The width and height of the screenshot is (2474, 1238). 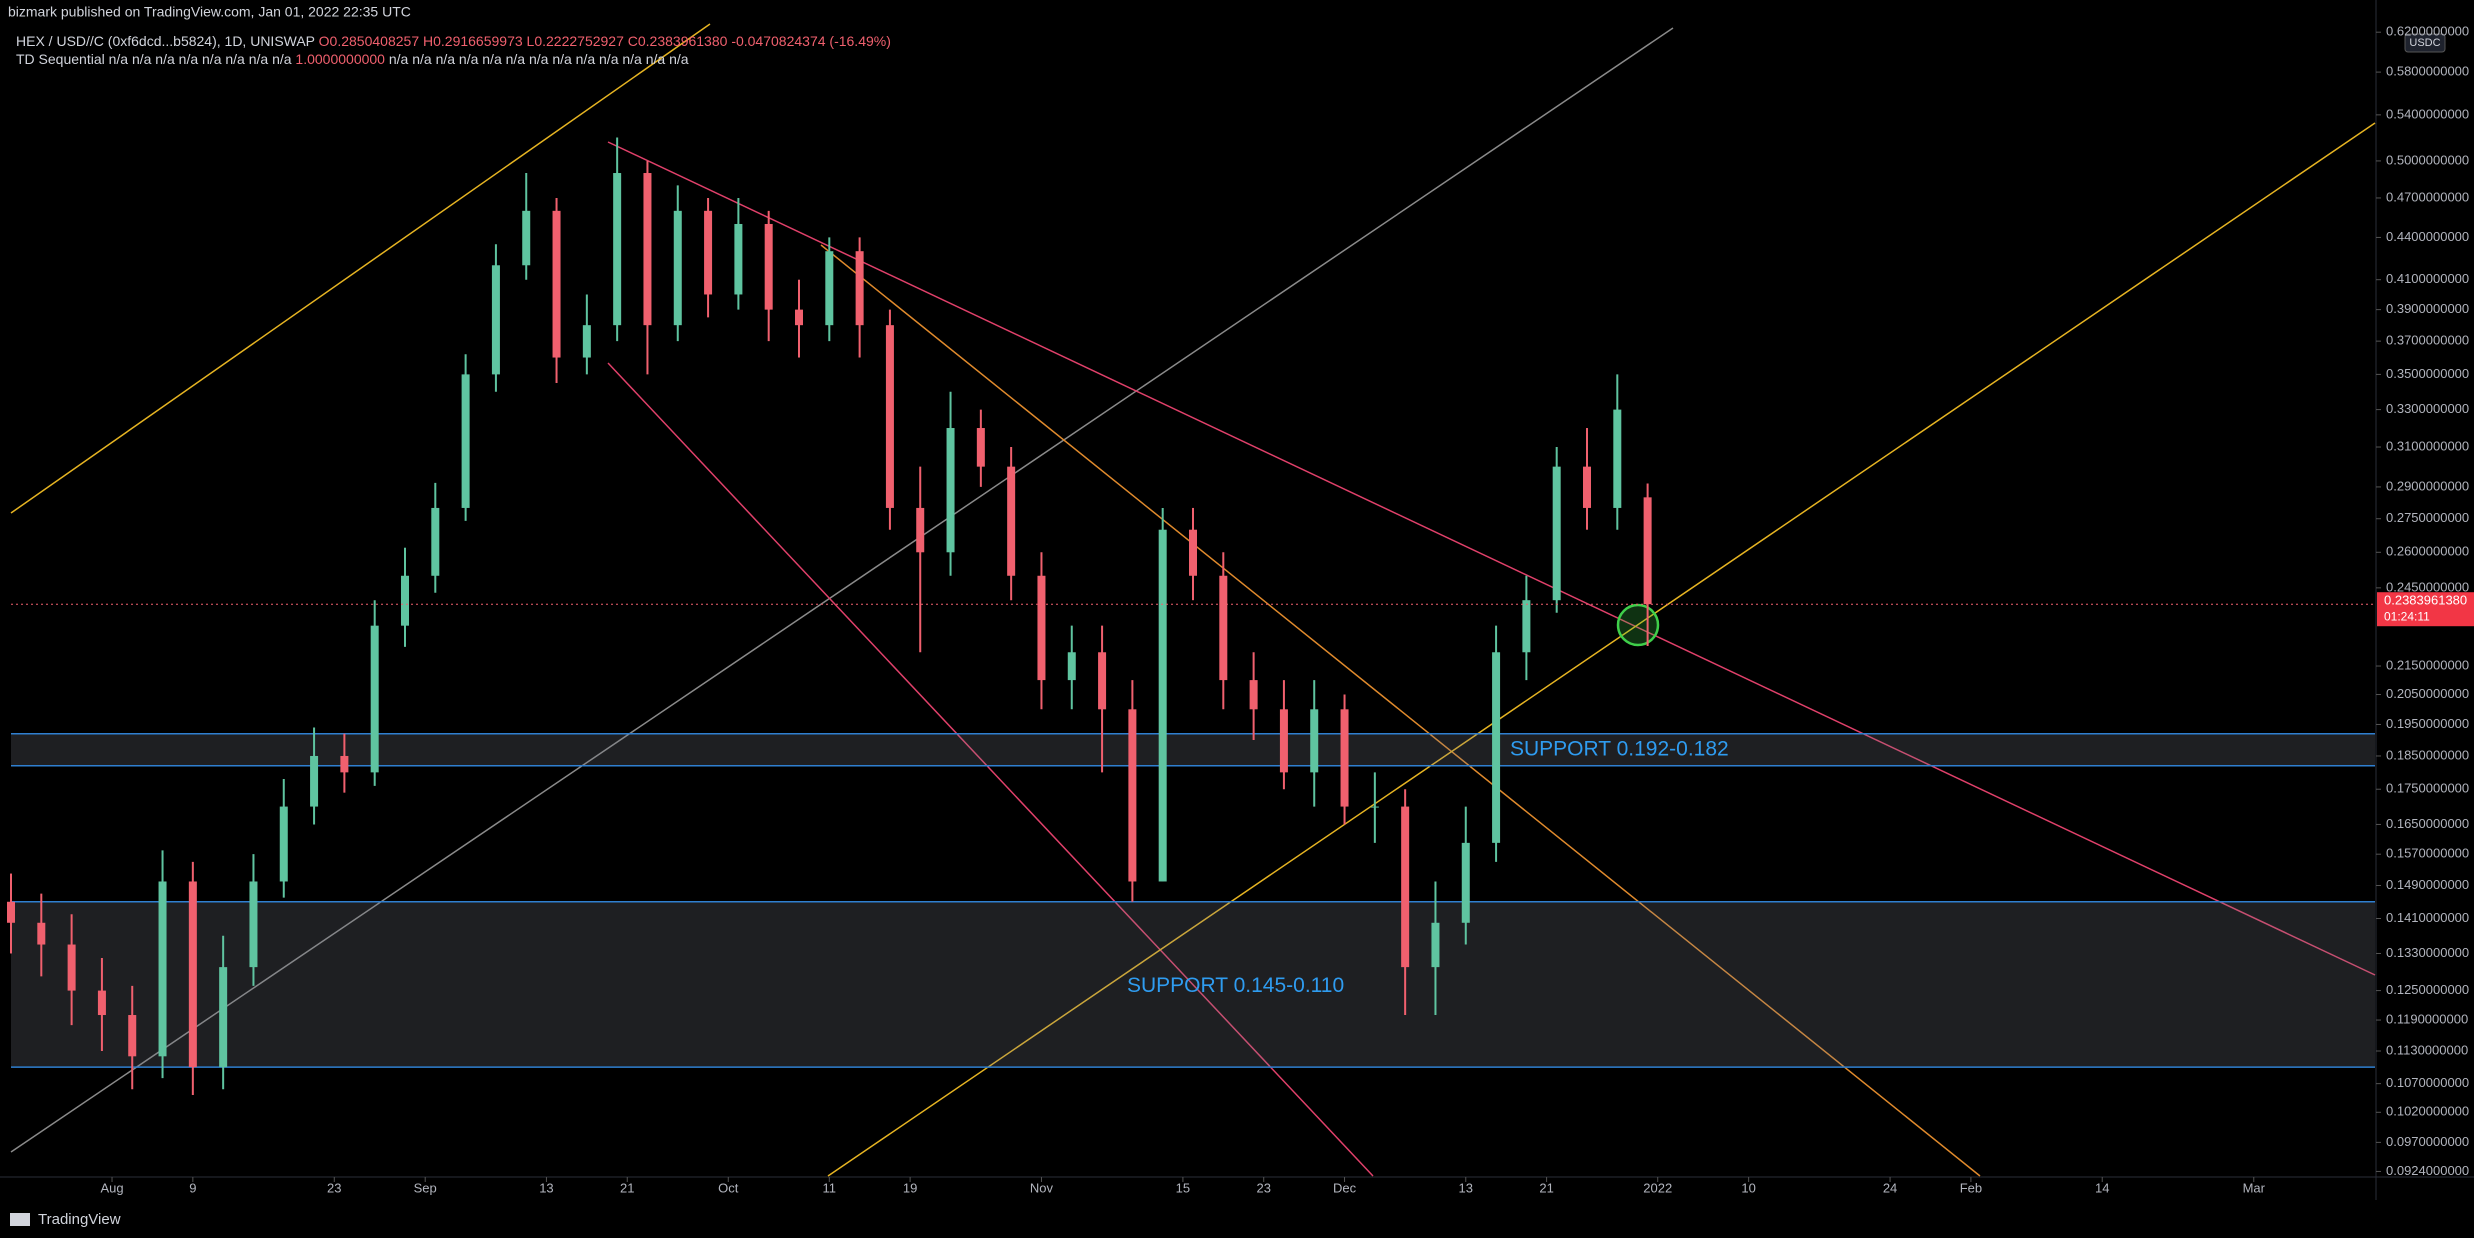 What do you see at coordinates (2427, 113) in the screenshot?
I see `y-tick-label: 0.5400000000` at bounding box center [2427, 113].